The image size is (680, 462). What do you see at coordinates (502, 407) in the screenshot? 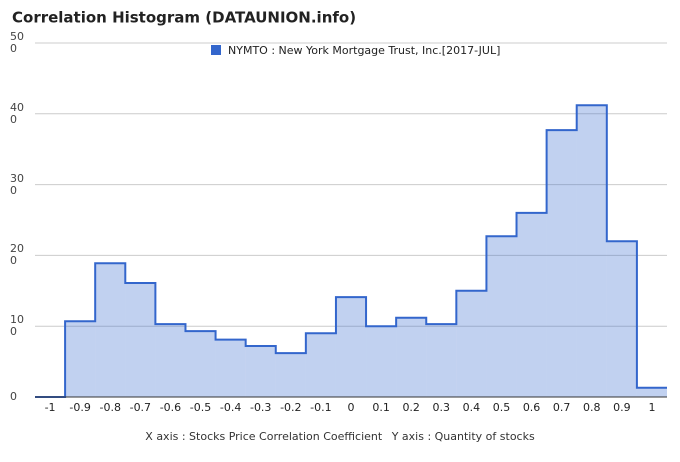
I see `x-tick-label: 0.5` at bounding box center [502, 407].